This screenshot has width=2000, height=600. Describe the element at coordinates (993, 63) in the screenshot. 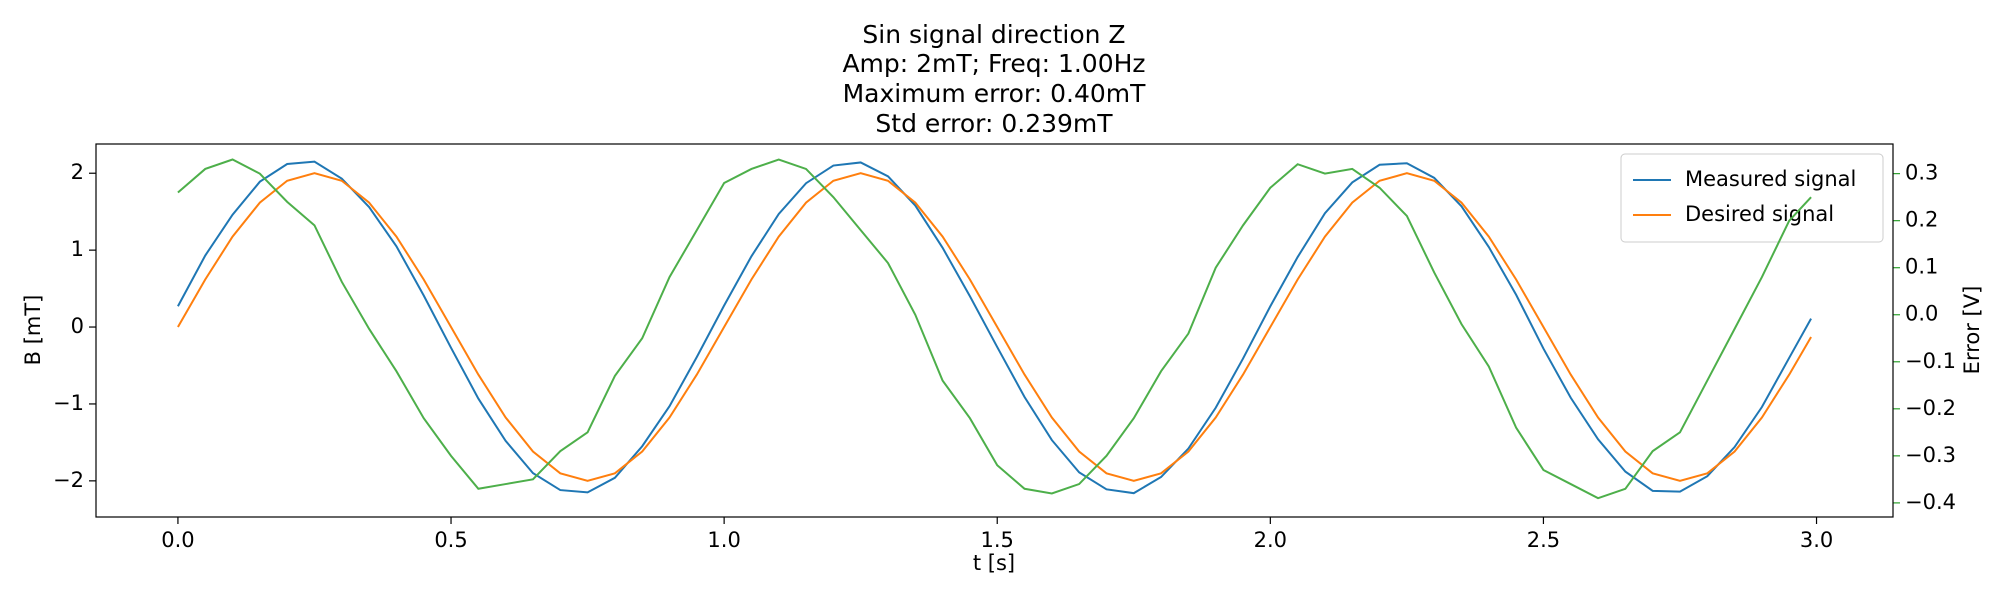

I see `chart-title: Amp: 2mT; Freq: 1.00Hz` at that location.